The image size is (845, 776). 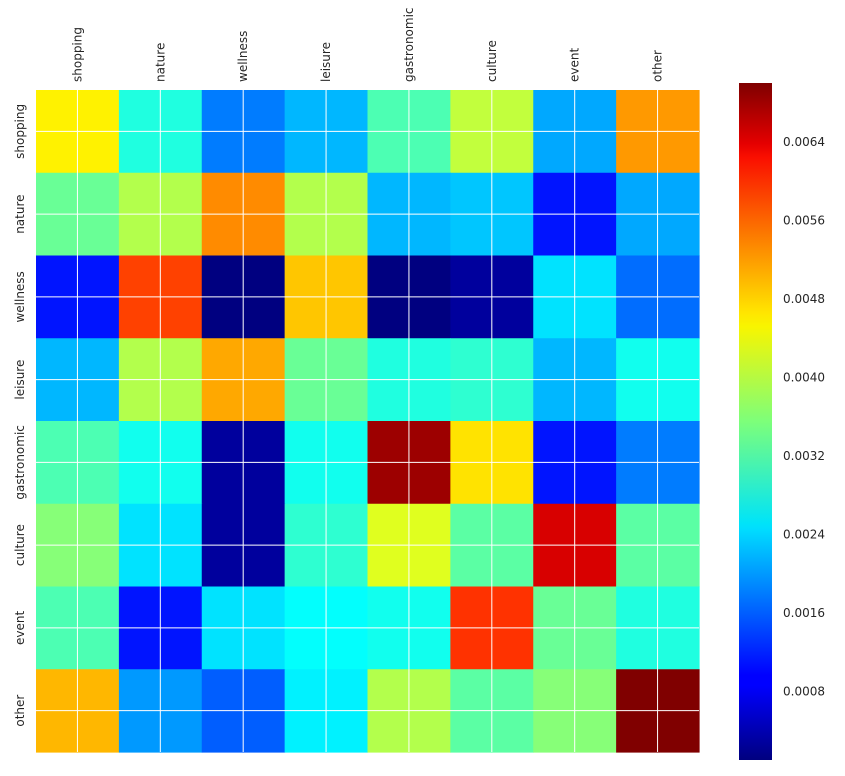 I want to click on colorbar, so click(x=755, y=421).